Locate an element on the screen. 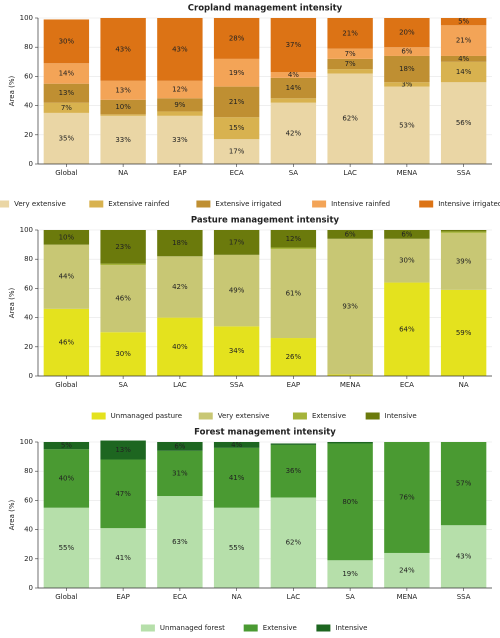 The width and height of the screenshot is (500, 638). data-label: 10% is located at coordinates (123, 107).